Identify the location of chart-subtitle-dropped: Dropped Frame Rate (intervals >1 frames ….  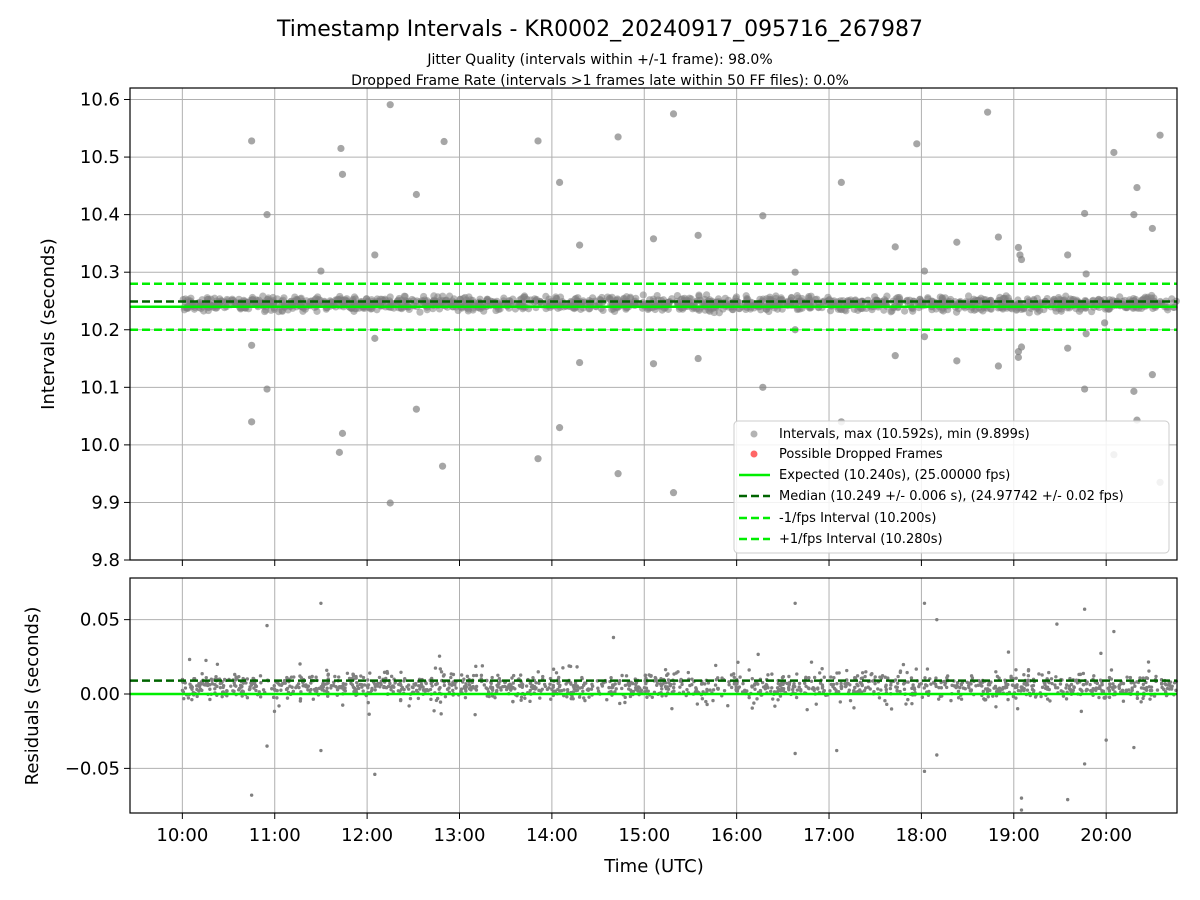
(600, 81).